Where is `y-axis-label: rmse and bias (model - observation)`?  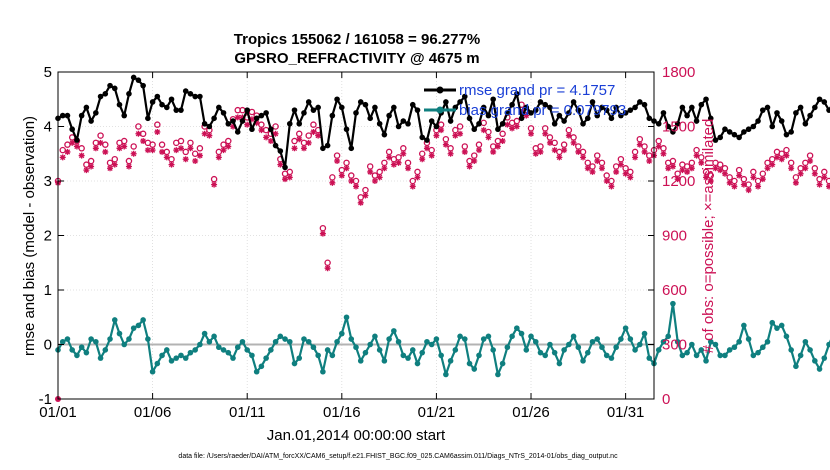 y-axis-label: rmse and bias (model - observation) is located at coordinates (29, 236).